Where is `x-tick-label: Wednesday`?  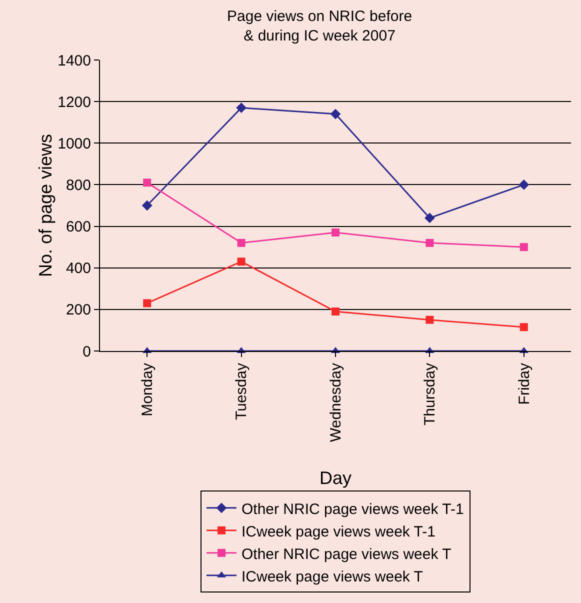
x-tick-label: Wednesday is located at coordinates (335, 402).